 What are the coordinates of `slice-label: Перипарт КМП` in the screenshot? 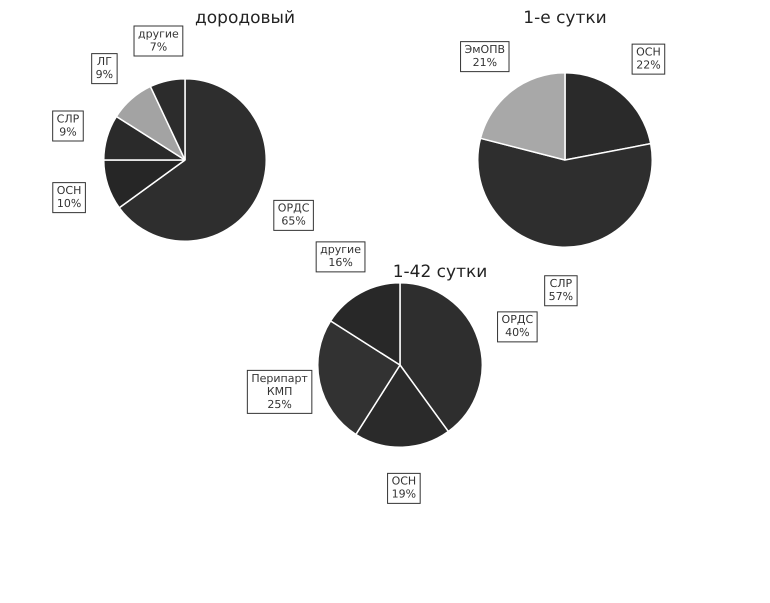 It's located at (279, 385).